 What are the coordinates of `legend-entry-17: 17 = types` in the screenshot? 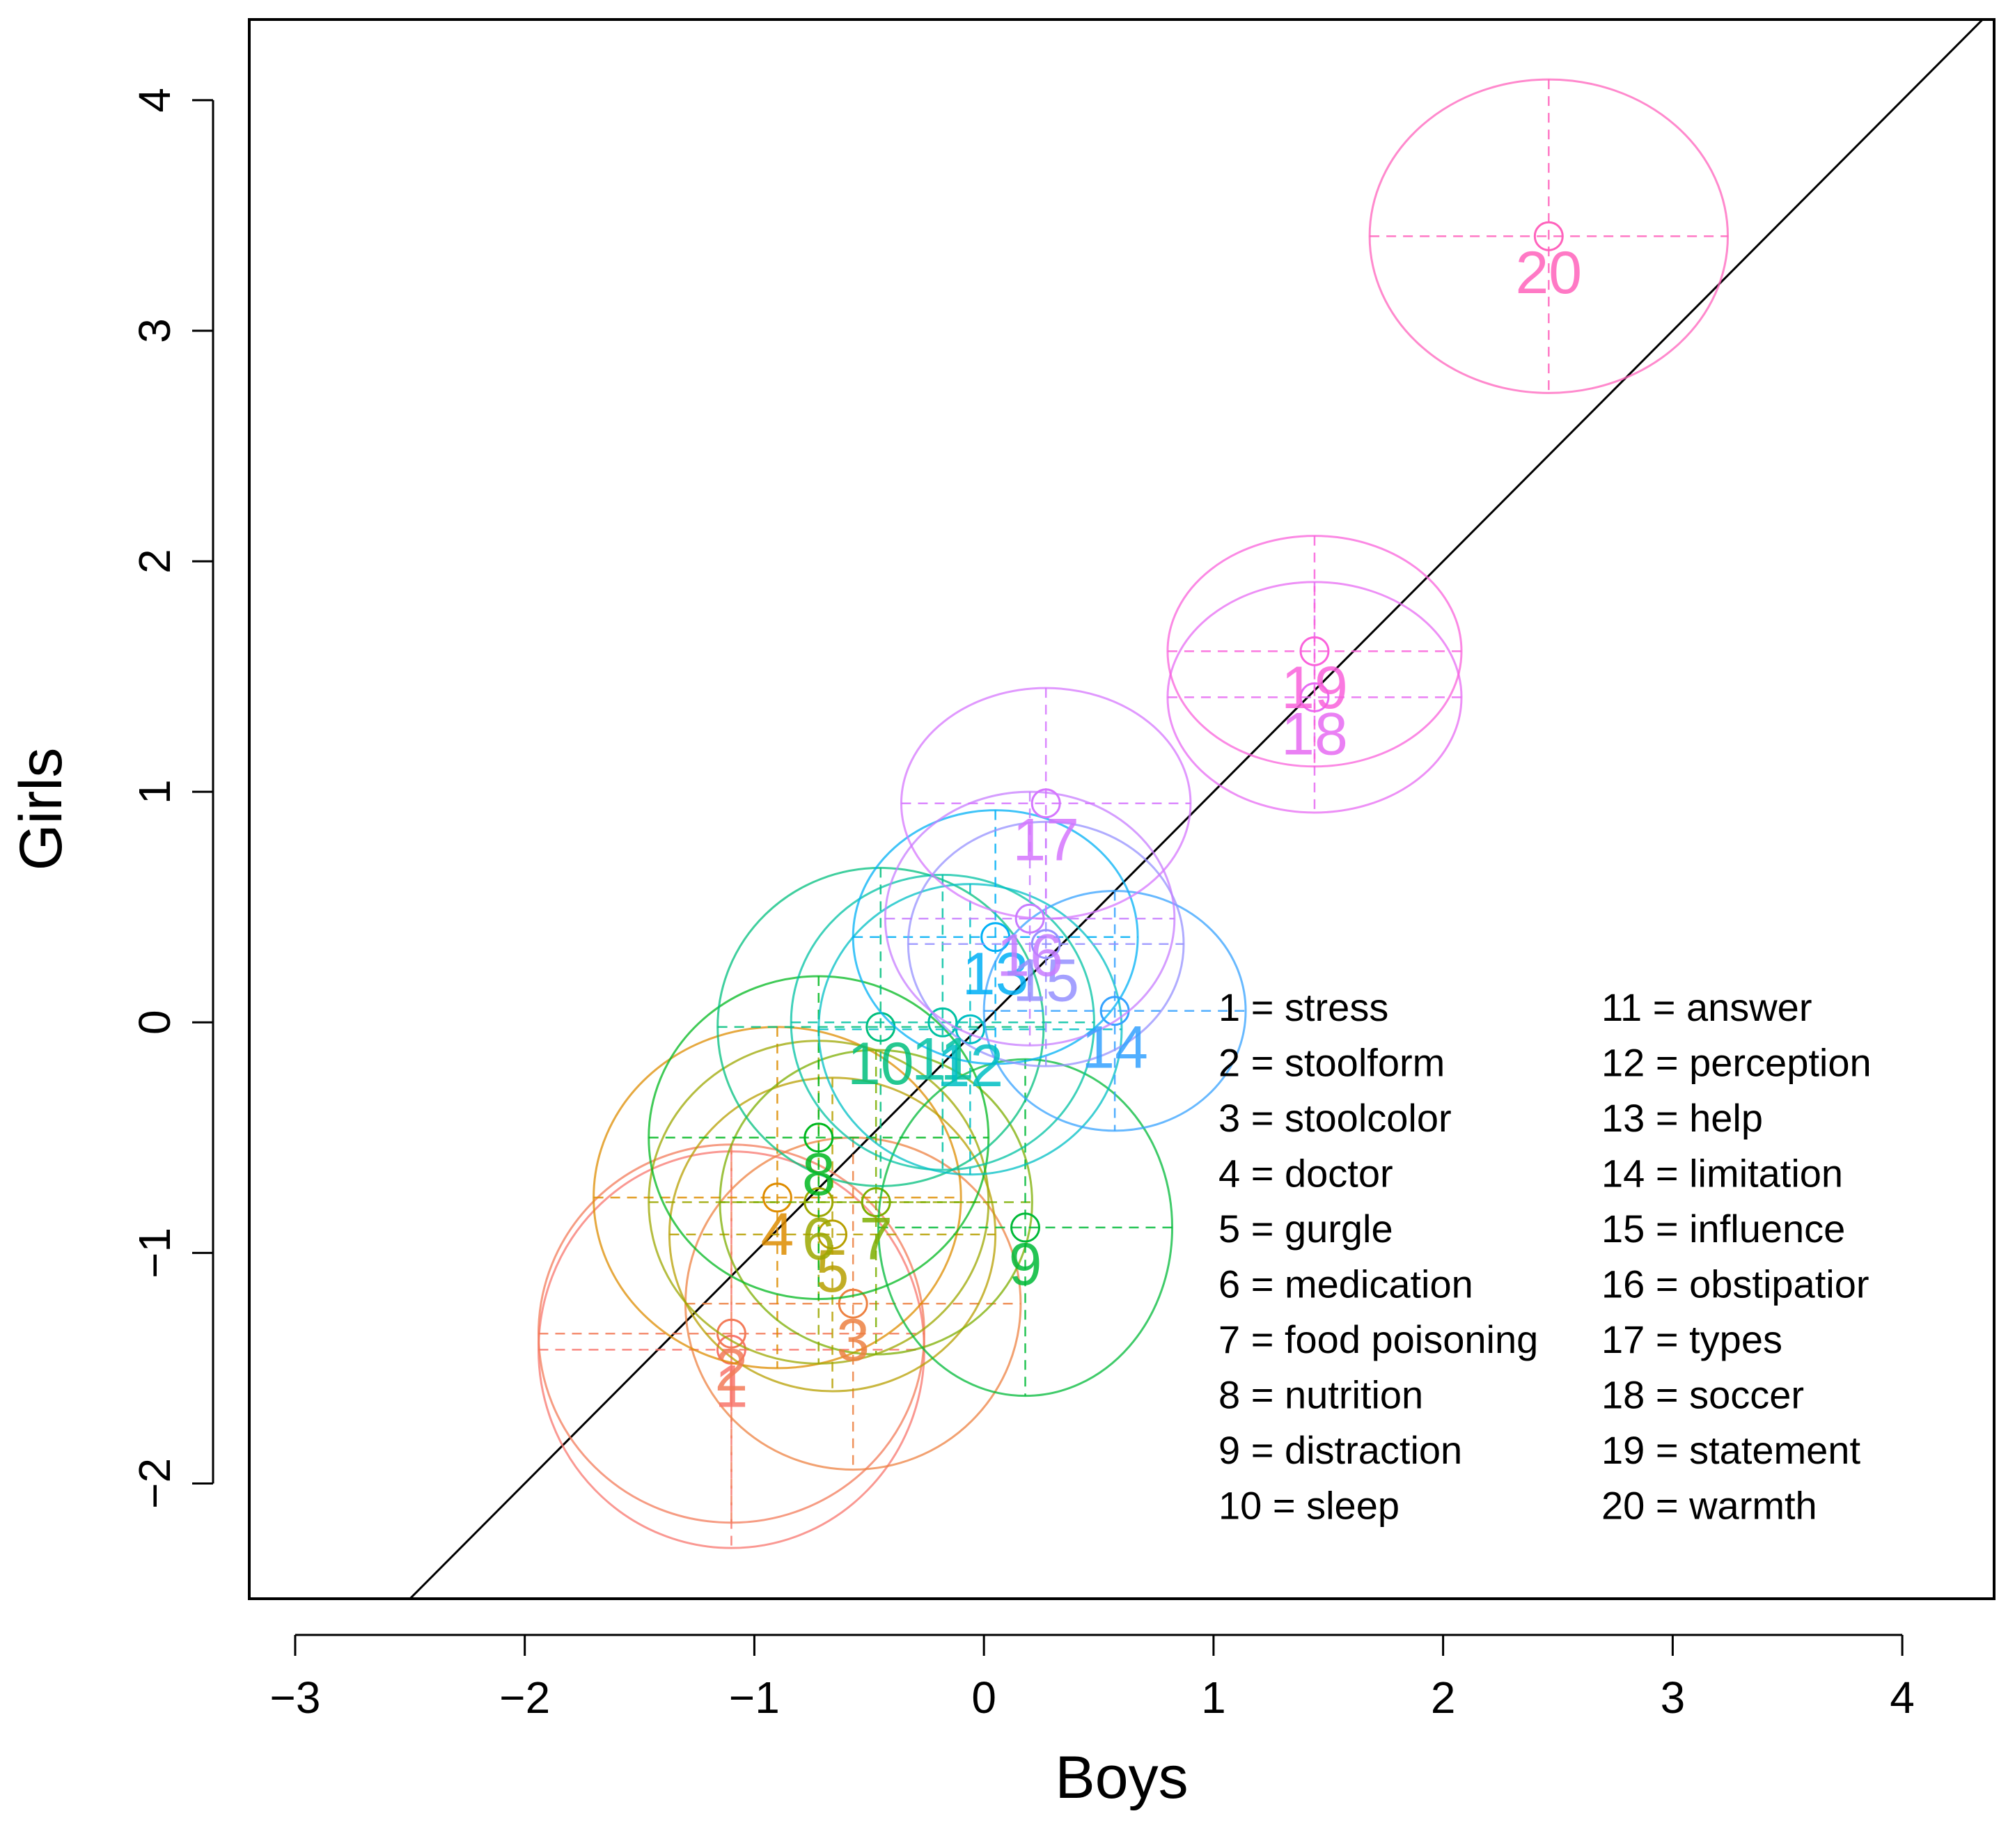 It's located at (1691, 1339).